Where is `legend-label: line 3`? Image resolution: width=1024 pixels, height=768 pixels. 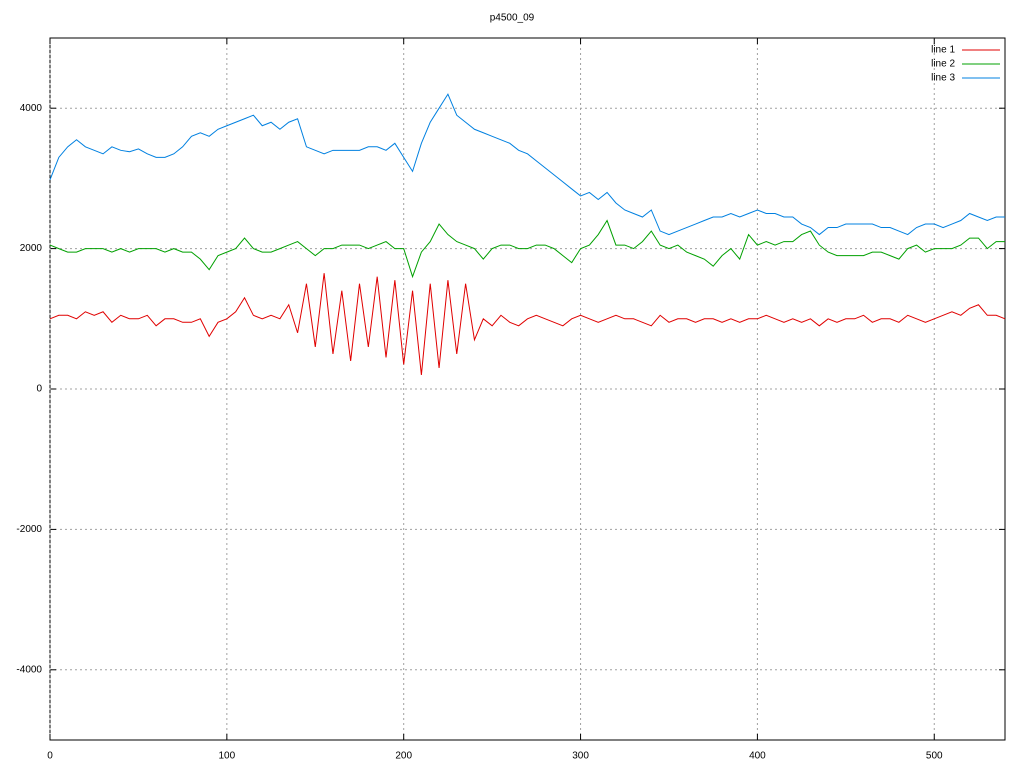 legend-label: line 3 is located at coordinates (943, 78).